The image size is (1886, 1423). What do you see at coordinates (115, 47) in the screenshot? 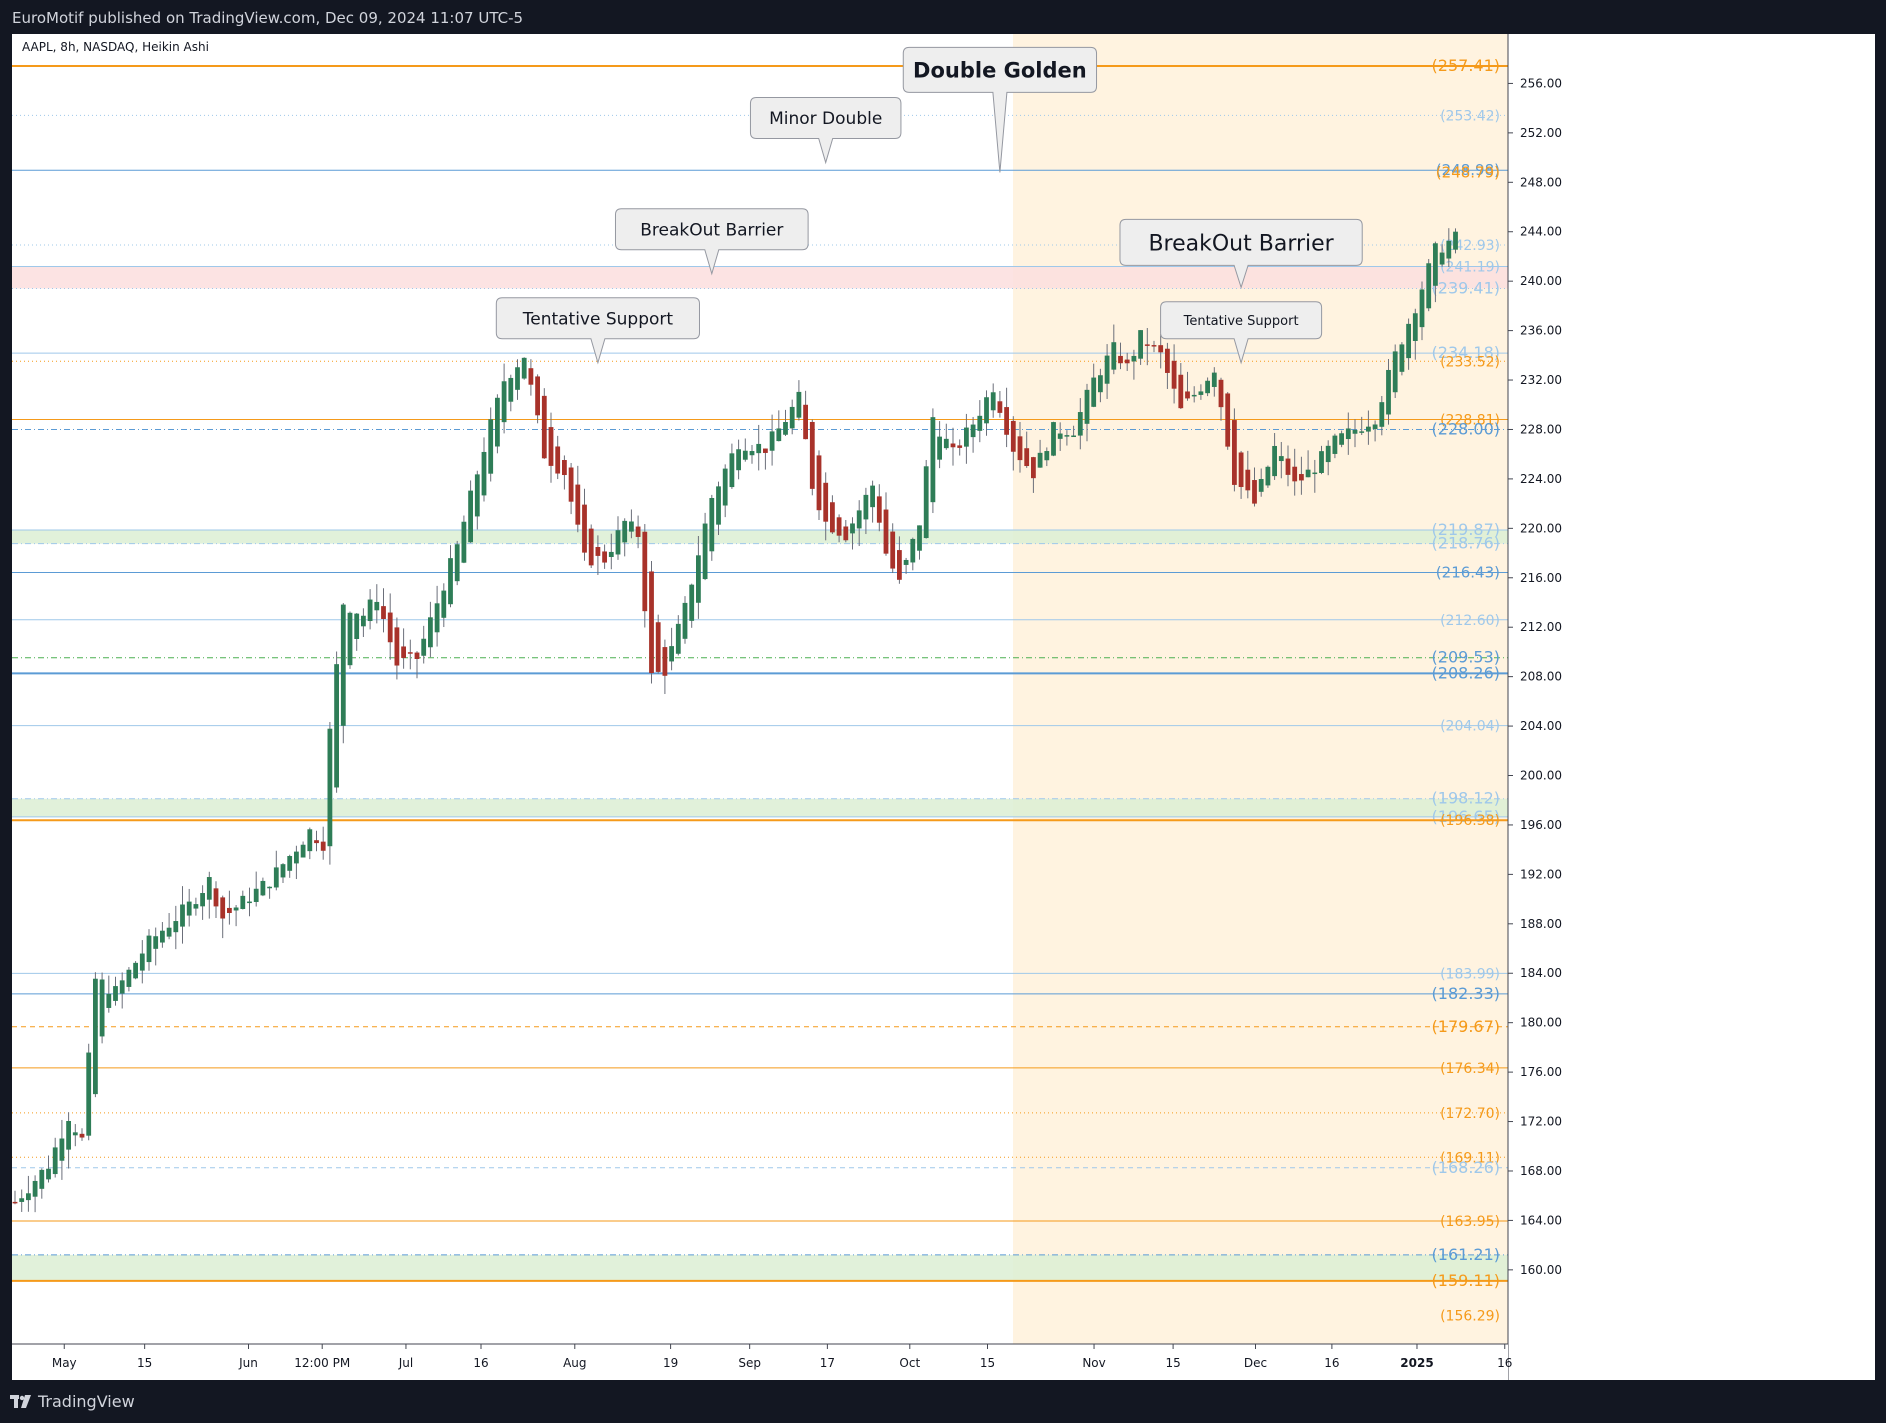
I see `symbol-legend: AAPL, 8h, NASDAQ, Heikin Ashi` at bounding box center [115, 47].